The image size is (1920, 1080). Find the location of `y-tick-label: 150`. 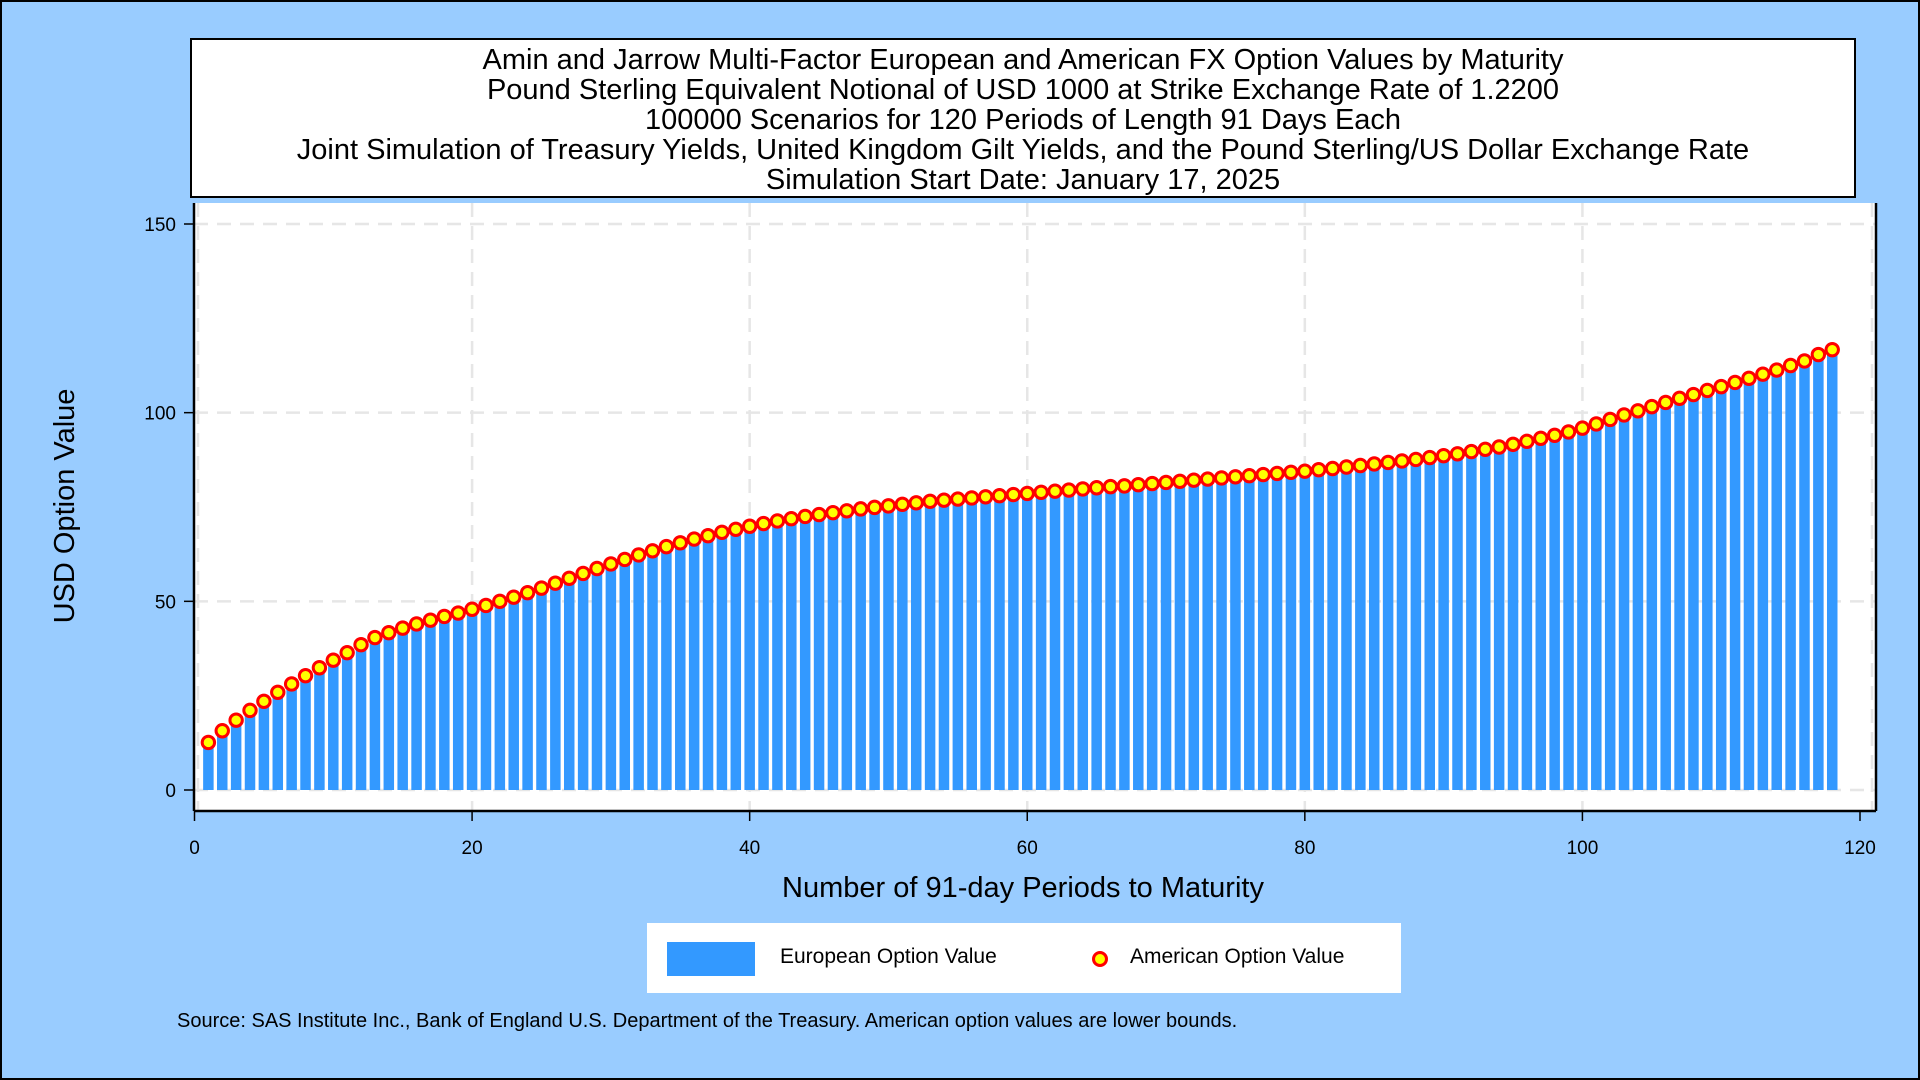

y-tick-label: 150 is located at coordinates (160, 225).